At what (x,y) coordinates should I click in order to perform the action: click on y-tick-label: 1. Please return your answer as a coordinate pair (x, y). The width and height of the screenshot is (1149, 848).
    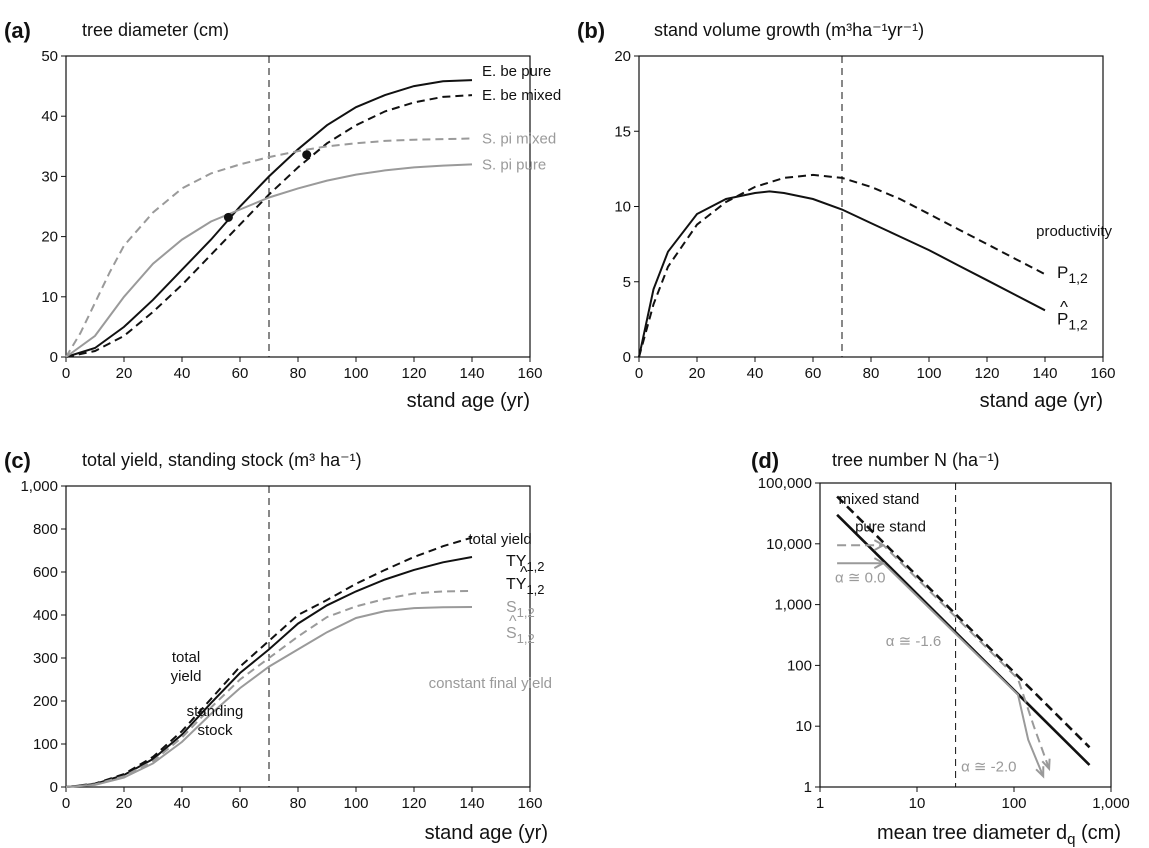
    Looking at the image, I should click on (808, 787).